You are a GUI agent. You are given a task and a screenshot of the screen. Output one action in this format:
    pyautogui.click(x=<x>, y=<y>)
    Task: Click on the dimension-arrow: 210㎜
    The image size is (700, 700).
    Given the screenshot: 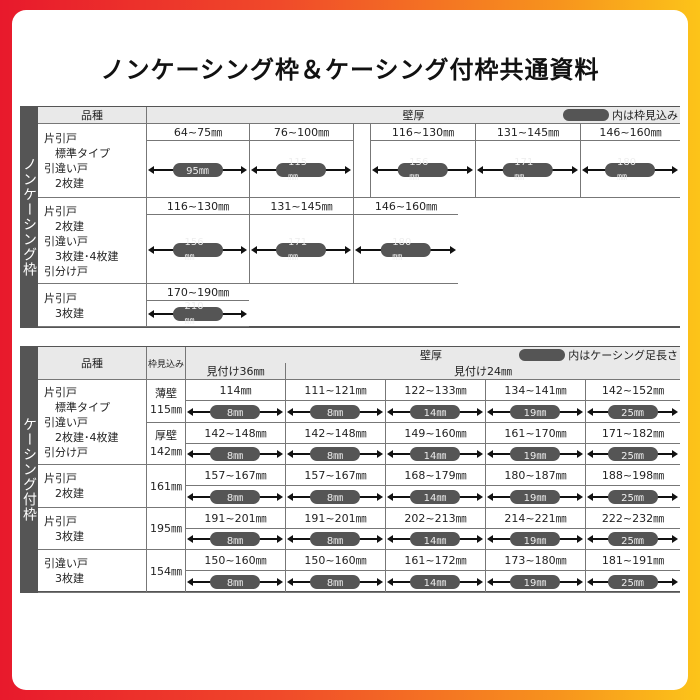 What is the action you would take?
    pyautogui.click(x=197, y=314)
    